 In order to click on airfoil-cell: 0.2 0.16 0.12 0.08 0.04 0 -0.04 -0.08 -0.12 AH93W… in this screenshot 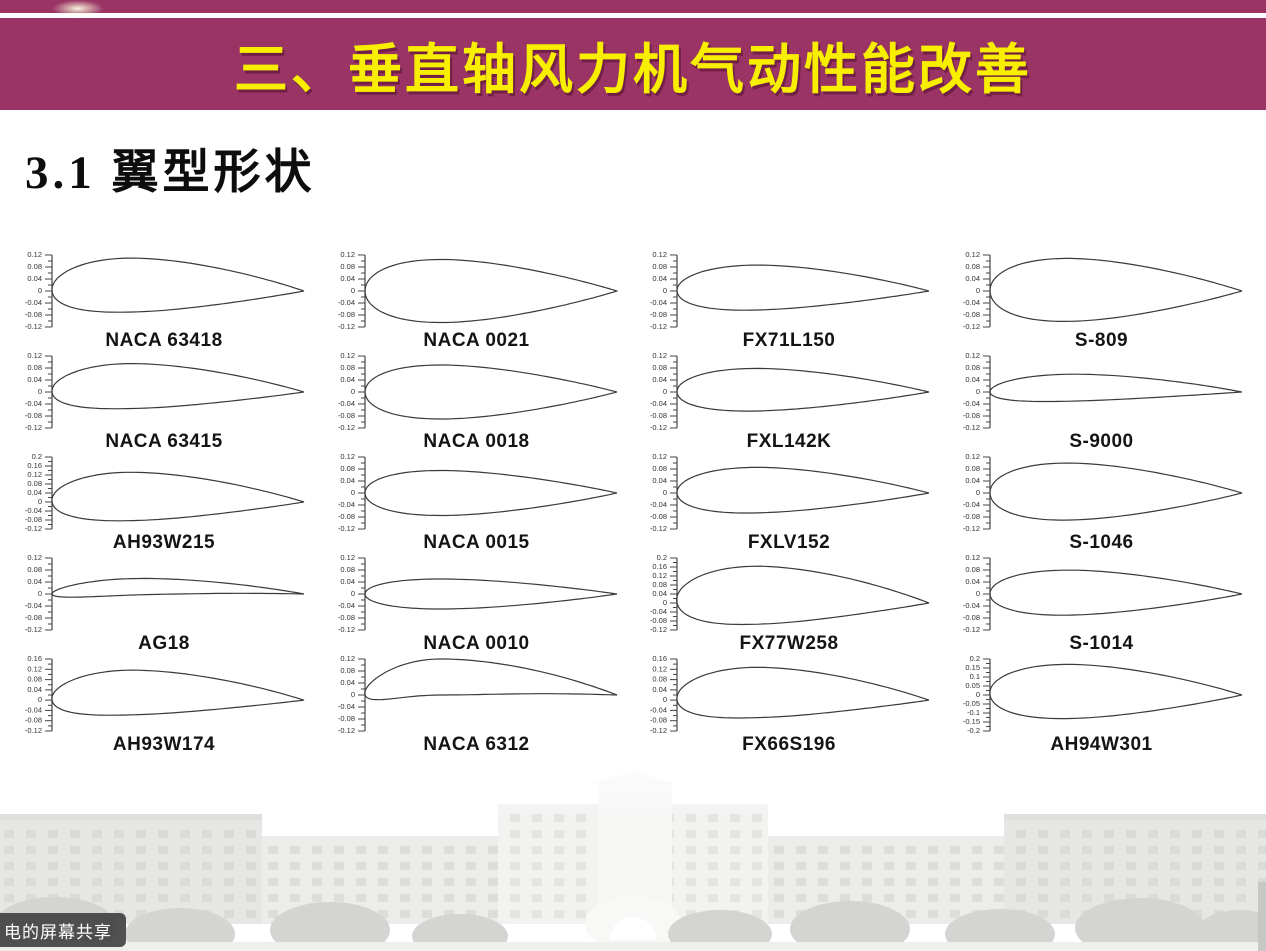, I will do `click(164, 504)`.